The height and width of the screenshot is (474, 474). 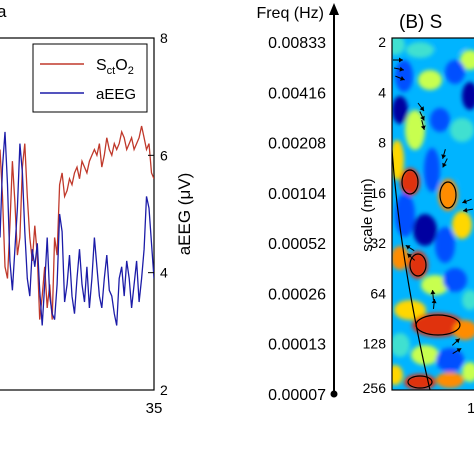 I want to click on panel-a-label: a, so click(x=3, y=11).